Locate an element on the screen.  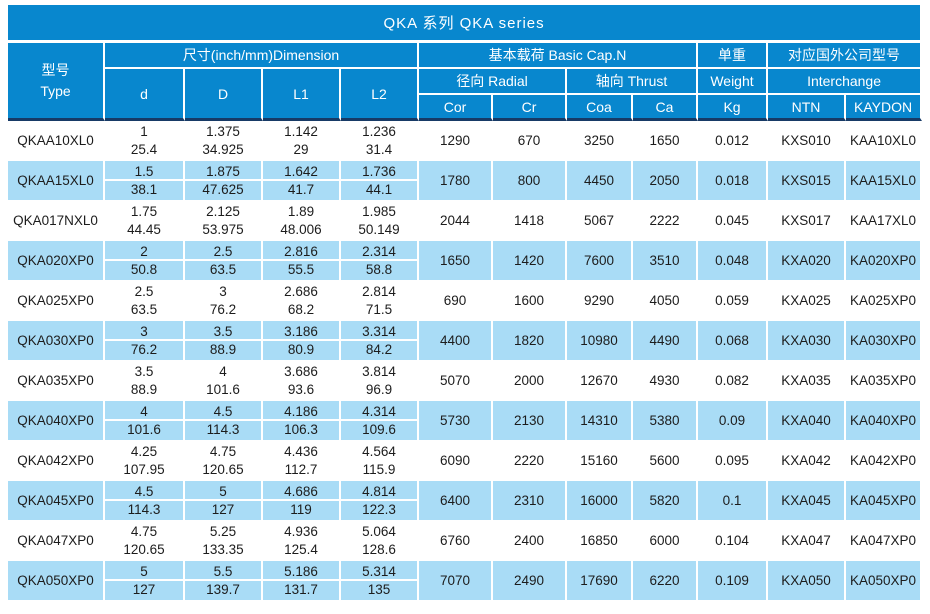
mm-value: 101.6 is located at coordinates (223, 389).